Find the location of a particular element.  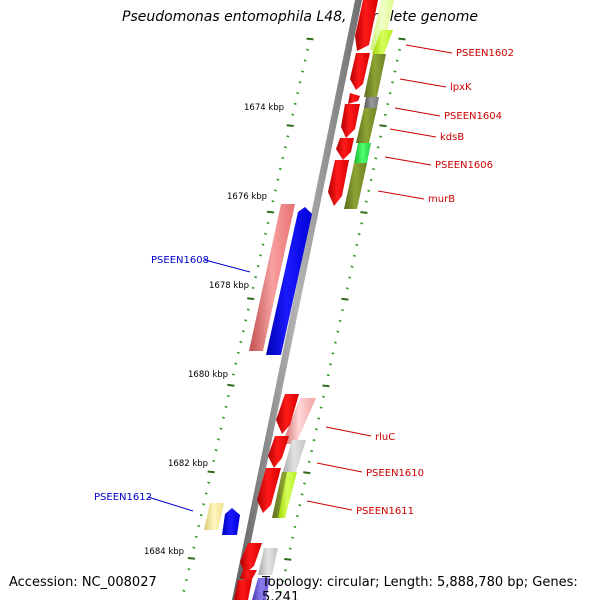

leader-pseen1611 is located at coordinates (329, 505).